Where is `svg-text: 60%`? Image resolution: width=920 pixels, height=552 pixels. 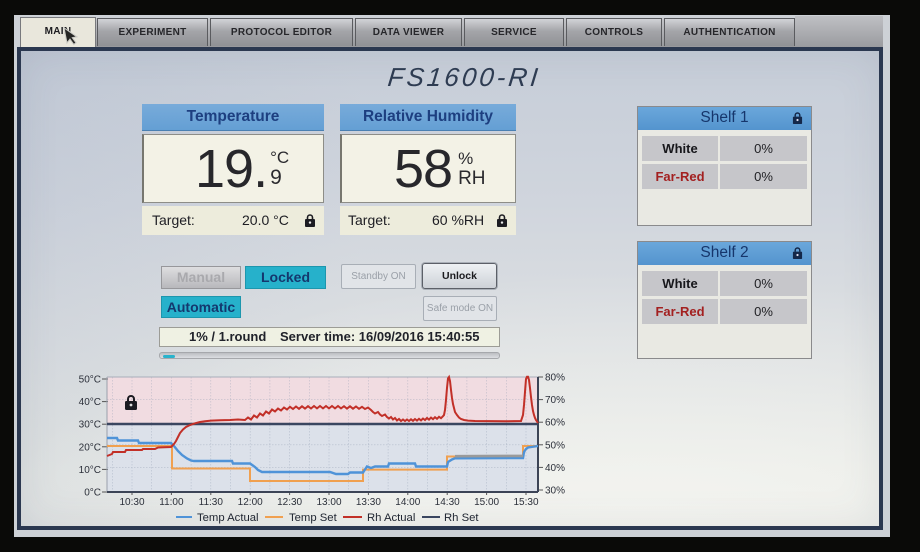 svg-text: 60% is located at coordinates (555, 423).